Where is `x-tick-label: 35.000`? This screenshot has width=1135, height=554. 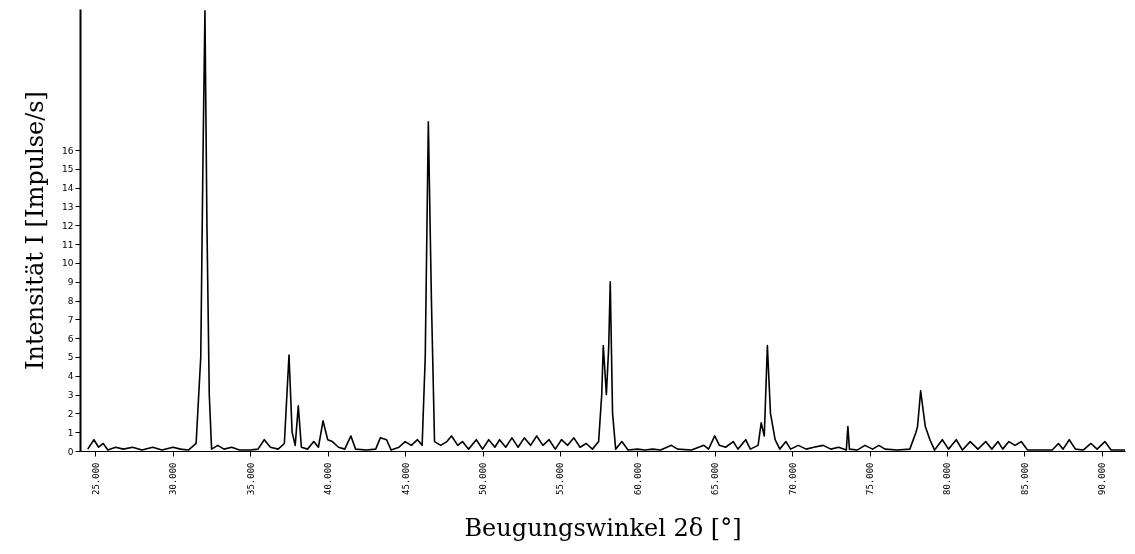 x-tick-label: 35.000 is located at coordinates (250, 479).